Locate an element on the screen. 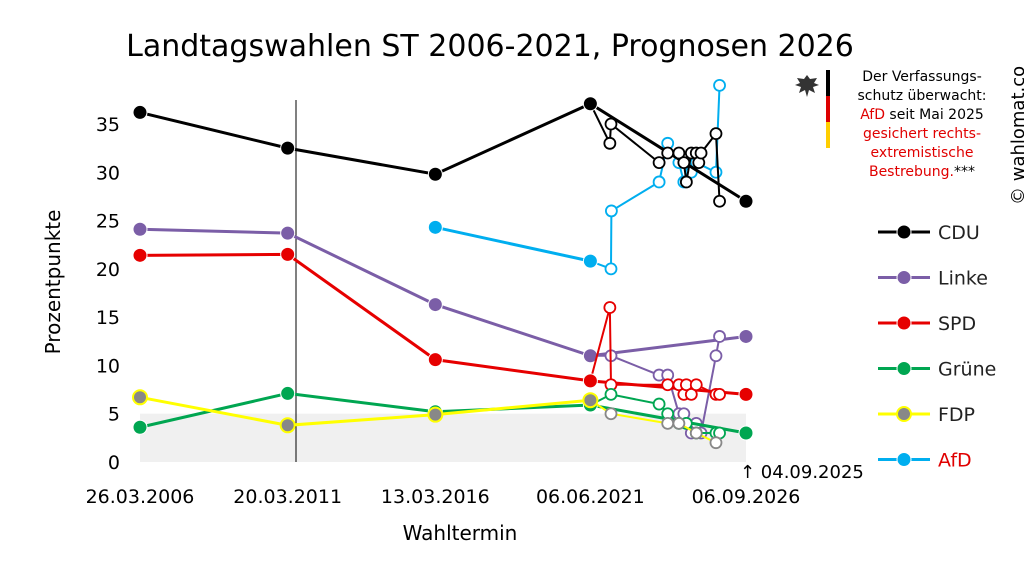 Image resolution: width=1024 pixels, height=585 pixels. legend-label: SPD is located at coordinates (957, 324).